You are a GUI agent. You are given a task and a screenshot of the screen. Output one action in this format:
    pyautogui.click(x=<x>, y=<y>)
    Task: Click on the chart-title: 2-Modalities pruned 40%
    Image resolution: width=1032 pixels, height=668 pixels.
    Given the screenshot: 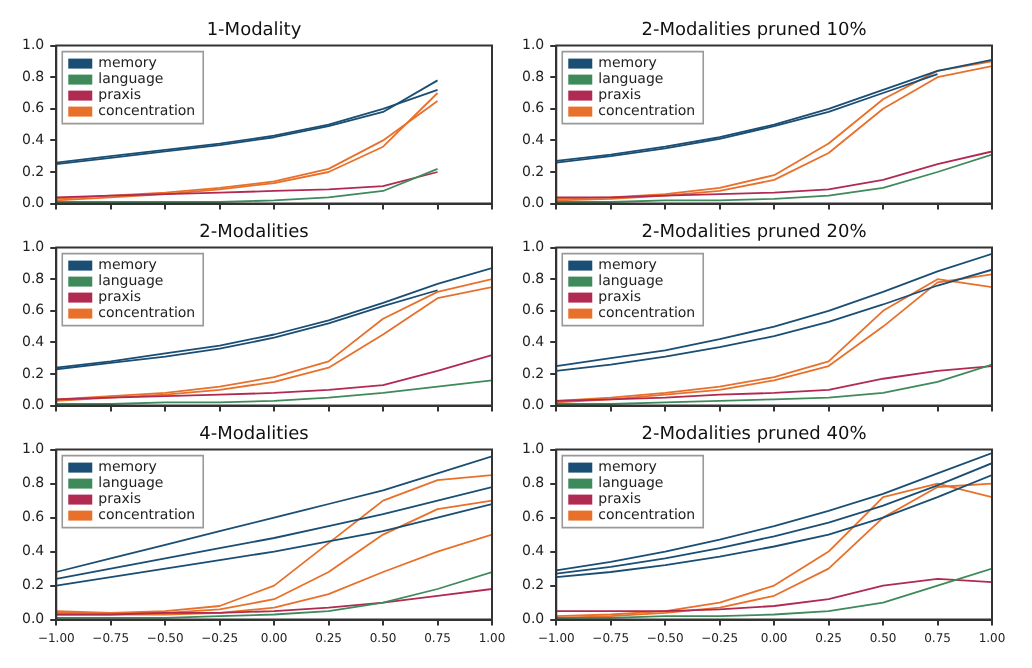 What is the action you would take?
    pyautogui.click(x=754, y=435)
    